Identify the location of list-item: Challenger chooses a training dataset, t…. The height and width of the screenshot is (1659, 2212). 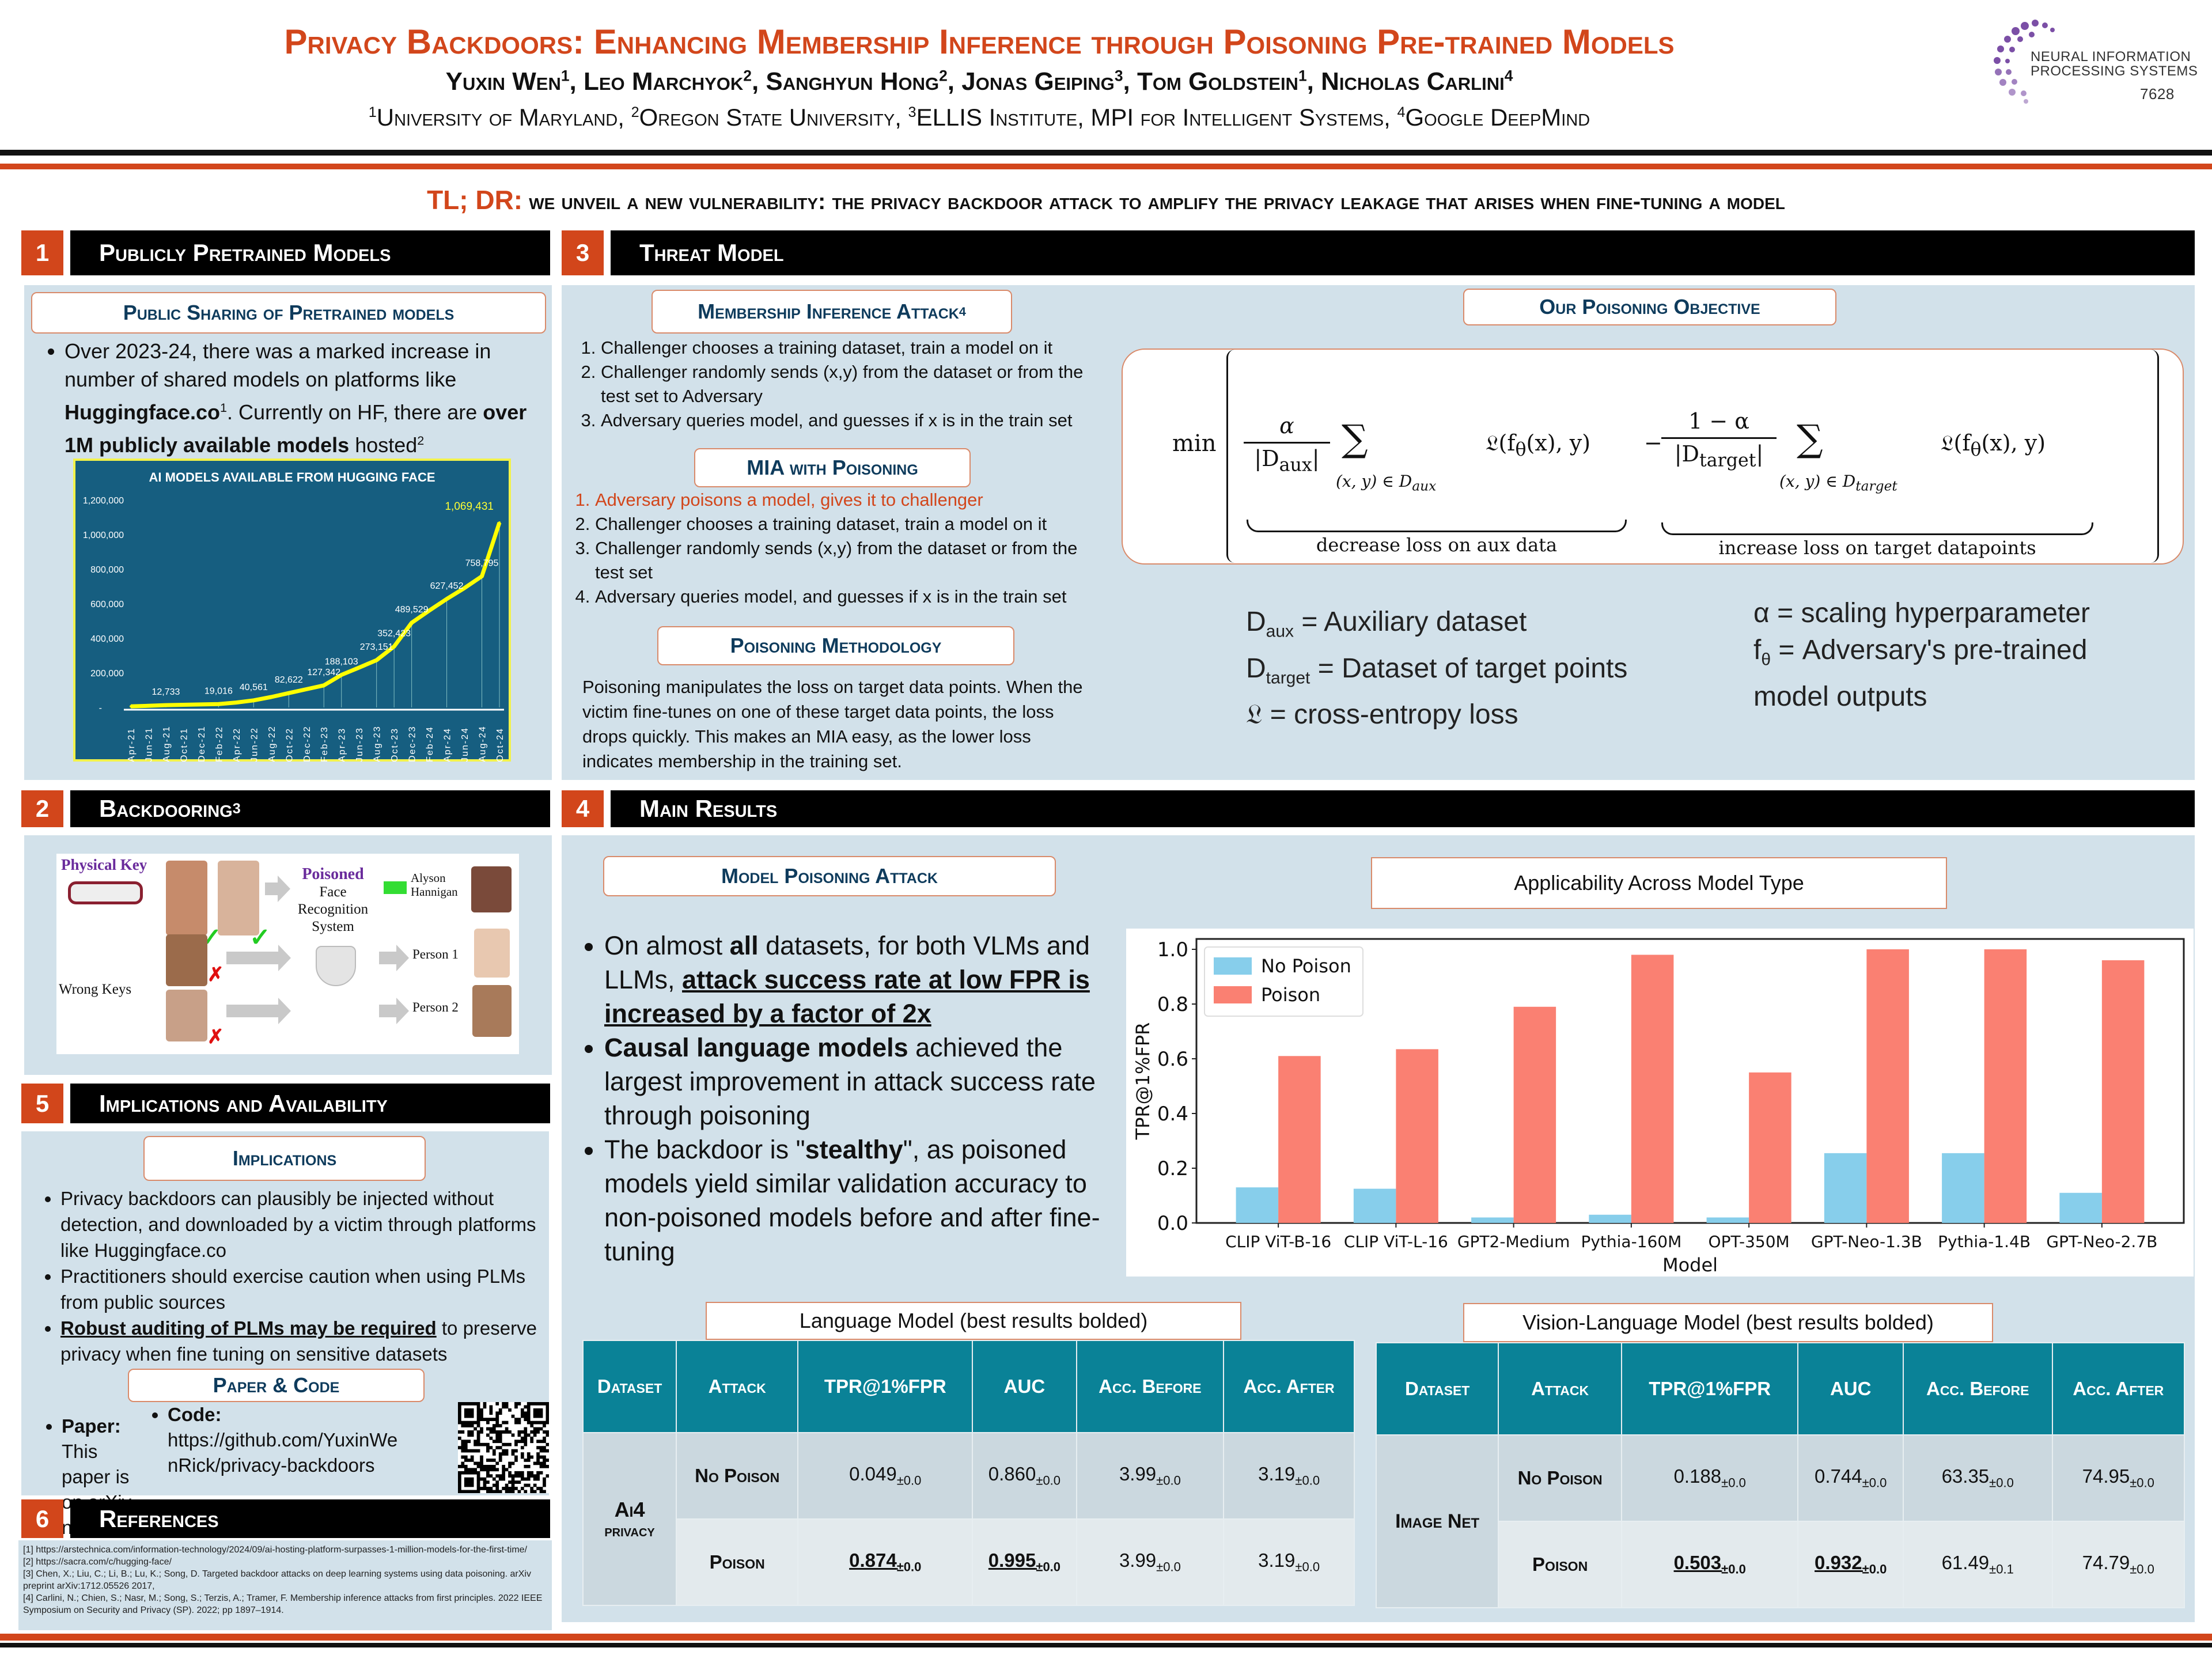
(855, 348).